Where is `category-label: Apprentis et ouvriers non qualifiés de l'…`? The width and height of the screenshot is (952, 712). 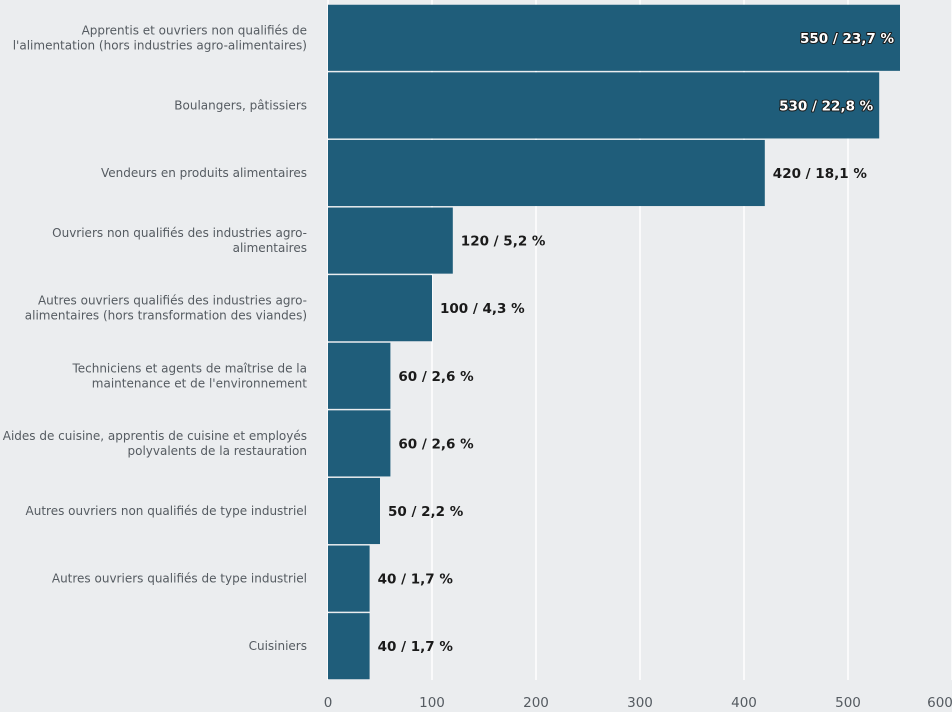
category-label: Apprentis et ouvriers non qualifiés de l'… is located at coordinates (160, 37).